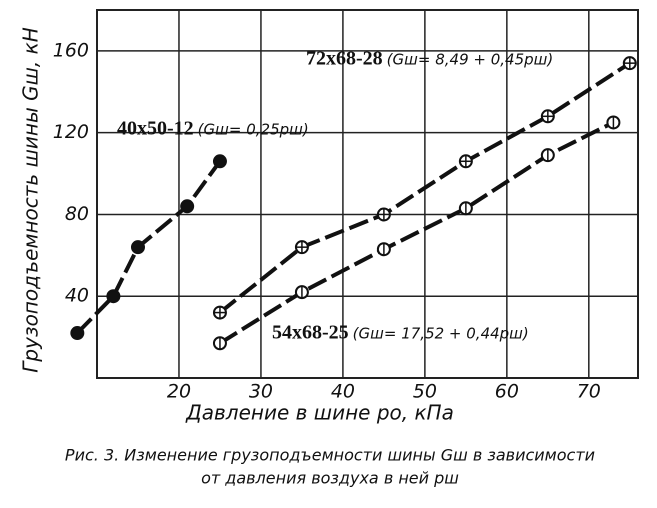 This screenshot has width=657, height=508. Describe the element at coordinates (261, 392) in the screenshot. I see `x-tick-label: 30` at that location.